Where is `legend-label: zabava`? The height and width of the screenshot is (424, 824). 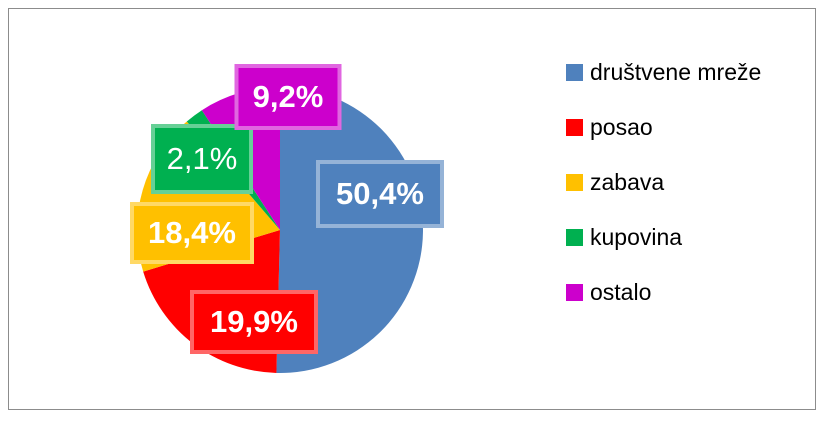 legend-label: zabava is located at coordinates (627, 182).